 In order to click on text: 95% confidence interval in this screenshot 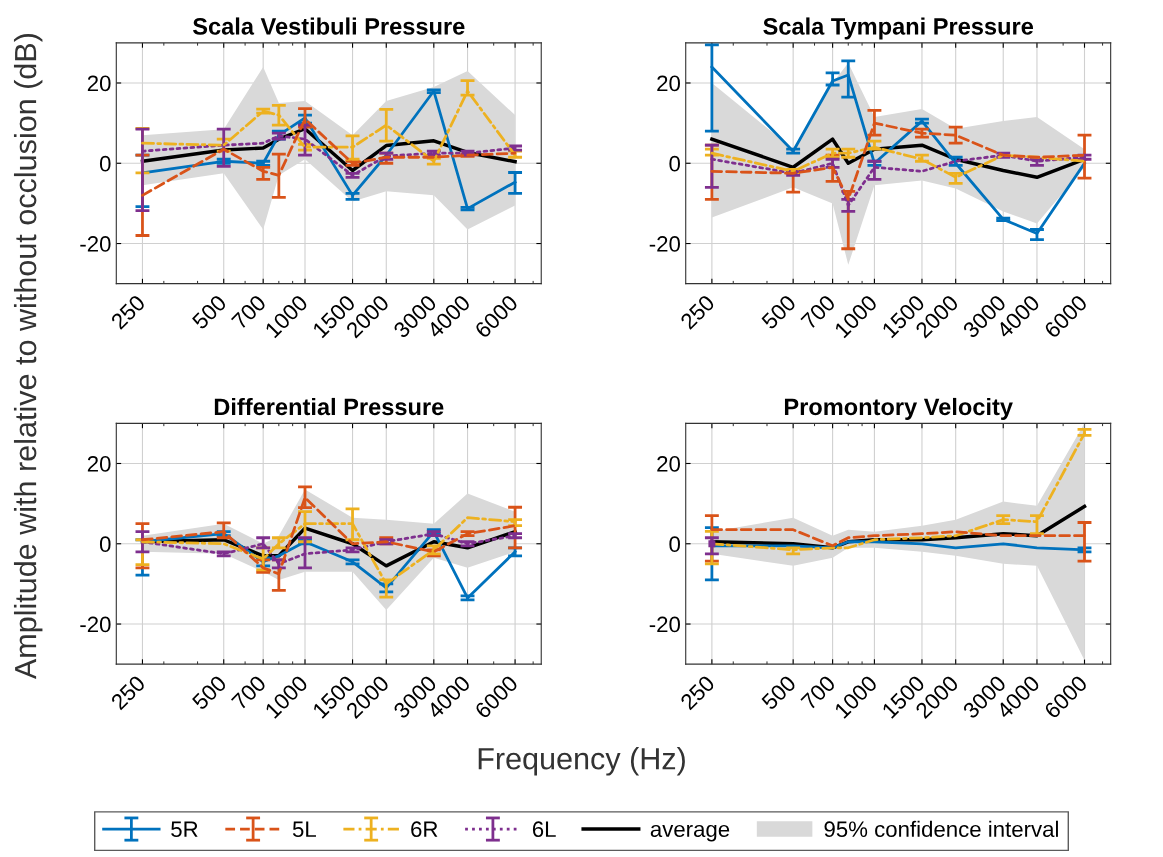, I will do `click(941, 829)`.